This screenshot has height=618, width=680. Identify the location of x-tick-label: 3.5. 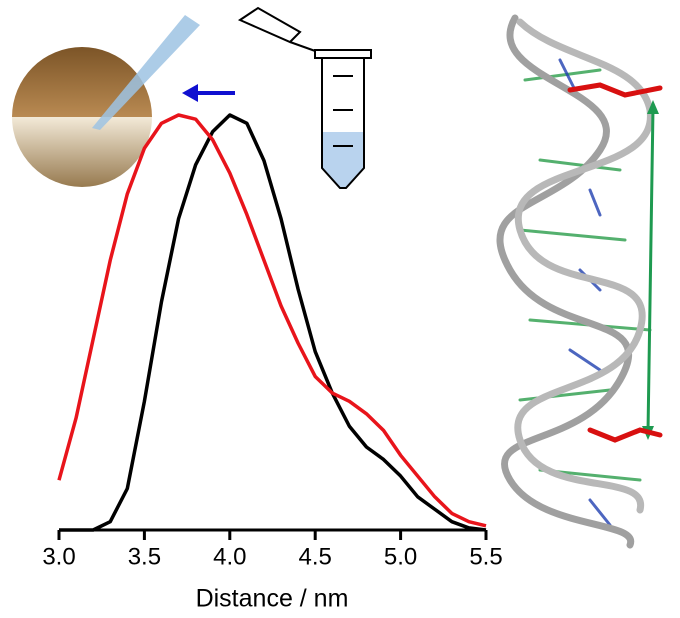
(144, 556).